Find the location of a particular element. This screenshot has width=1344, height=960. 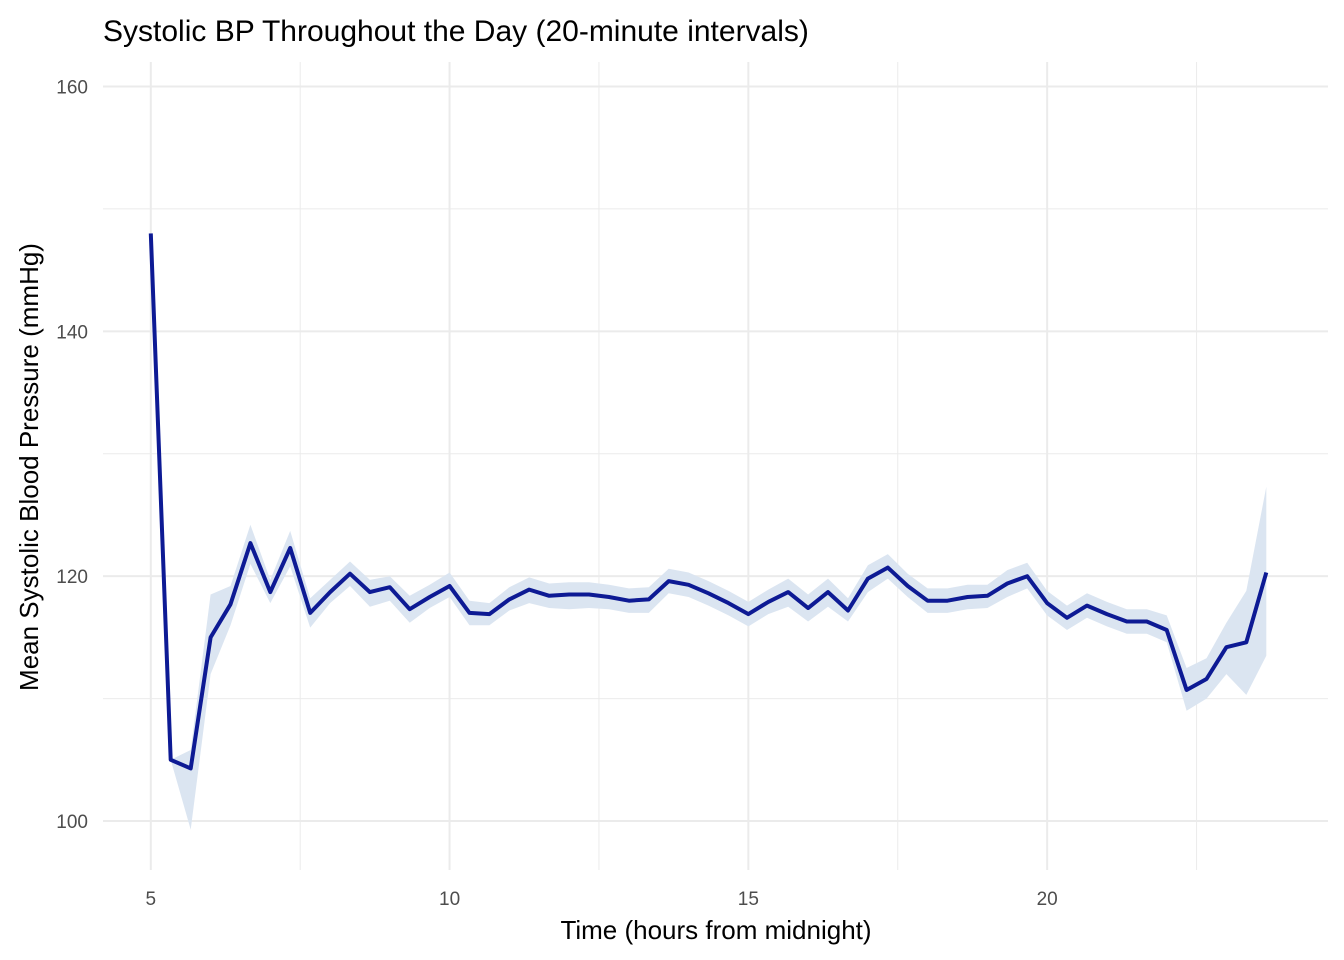

x-axis-ticks: 5 10 15 20 is located at coordinates (602, 899).